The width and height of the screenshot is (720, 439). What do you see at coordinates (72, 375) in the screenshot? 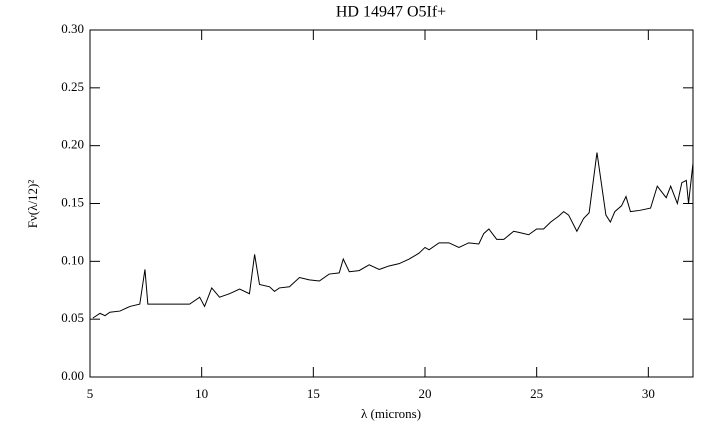
I see `y-tick-label: 0.00` at bounding box center [72, 375].